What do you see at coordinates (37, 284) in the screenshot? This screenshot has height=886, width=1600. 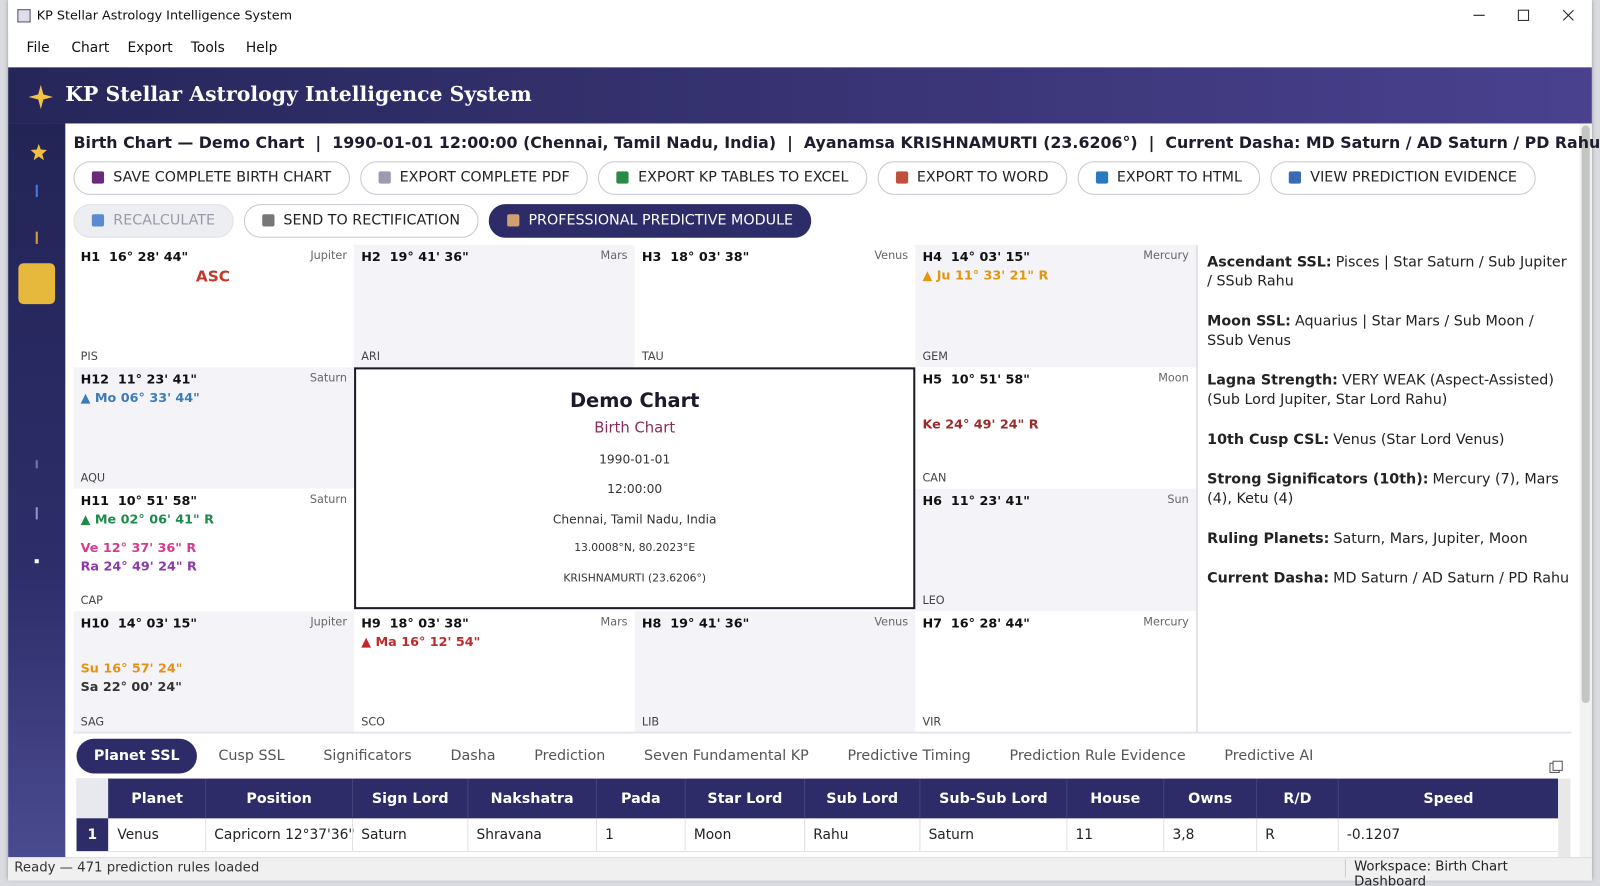 I see `sidebar-active-icon` at bounding box center [37, 284].